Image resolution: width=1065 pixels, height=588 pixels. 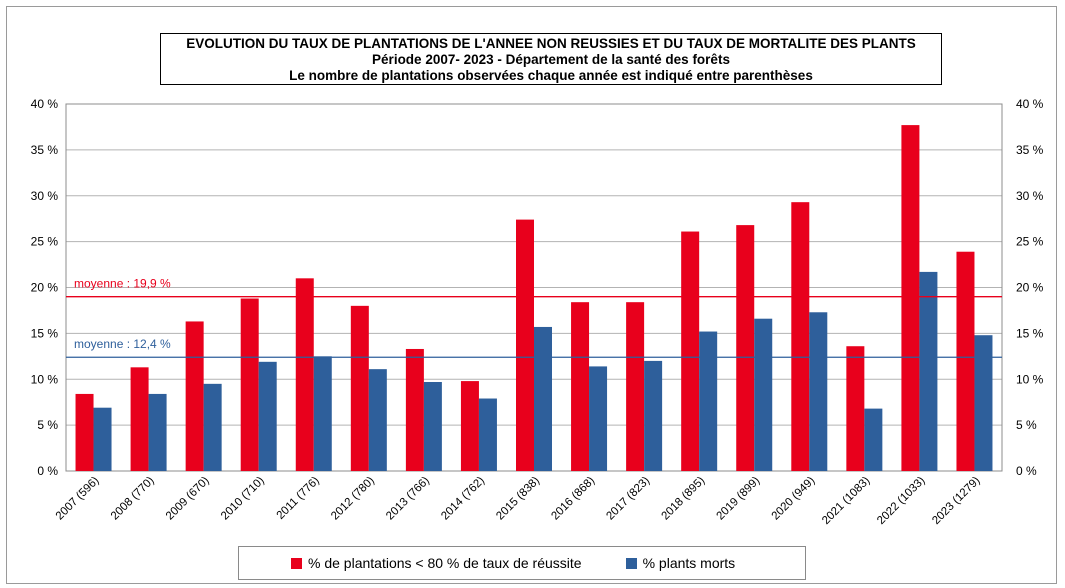 I want to click on legend-swatch-red, so click(x=296, y=563).